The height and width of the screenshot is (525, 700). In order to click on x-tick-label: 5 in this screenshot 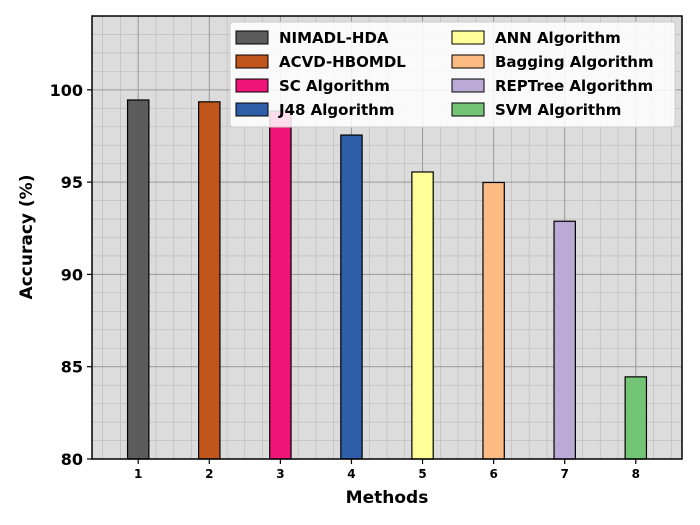, I will do `click(422, 474)`.